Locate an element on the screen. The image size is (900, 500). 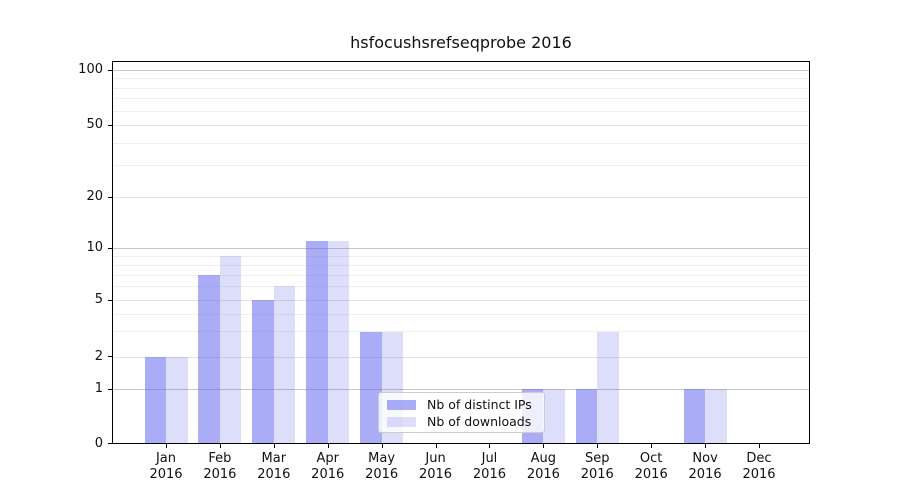
legend-swatch-downloads is located at coordinates (401, 421).